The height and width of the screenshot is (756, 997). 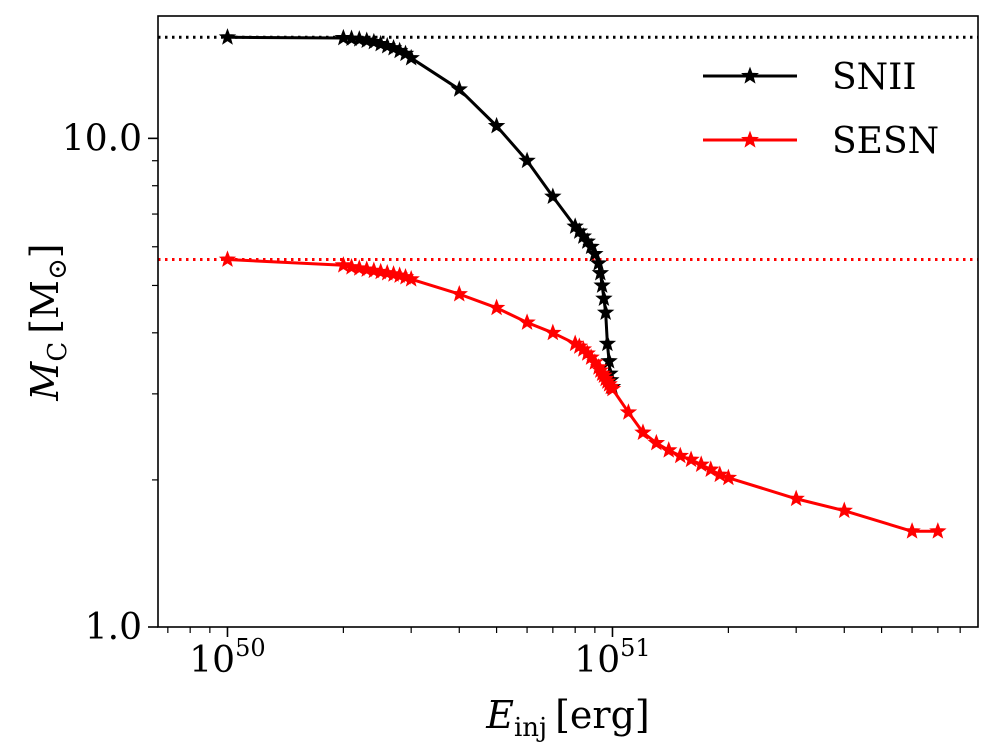 I want to click on y-axis-label: MC[M⊙], so click(x=48, y=322).